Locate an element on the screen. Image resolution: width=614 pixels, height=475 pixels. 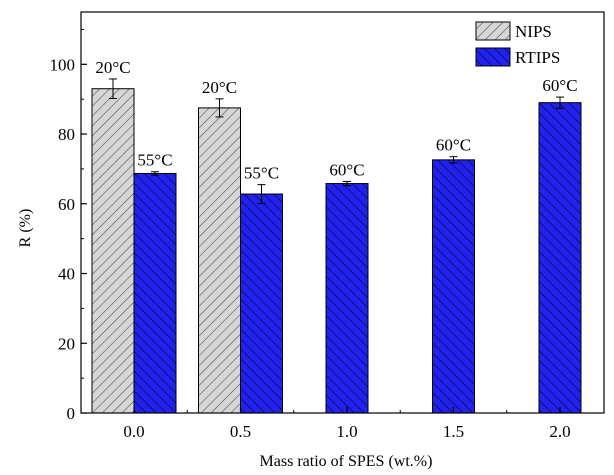
y-tick-label: 40 is located at coordinates (66, 274).